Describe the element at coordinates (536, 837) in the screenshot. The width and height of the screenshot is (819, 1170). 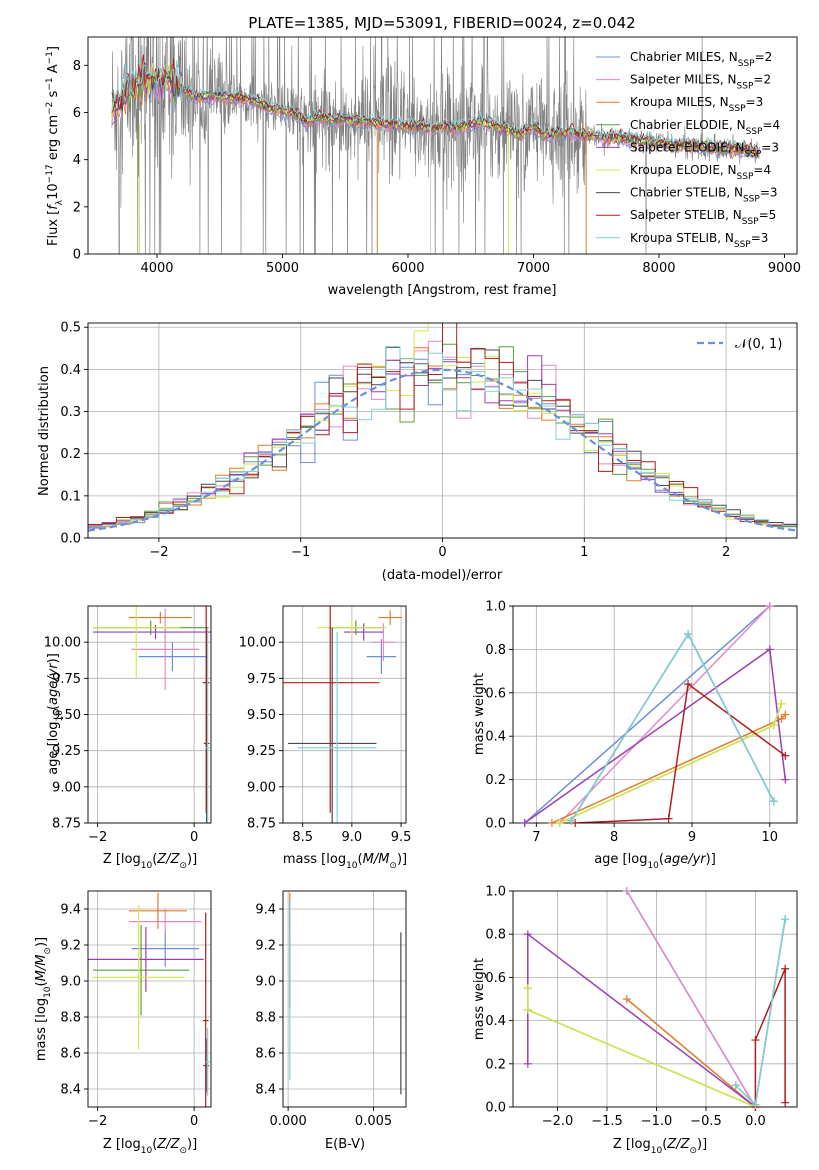
I see `x-tick-label: 7` at that location.